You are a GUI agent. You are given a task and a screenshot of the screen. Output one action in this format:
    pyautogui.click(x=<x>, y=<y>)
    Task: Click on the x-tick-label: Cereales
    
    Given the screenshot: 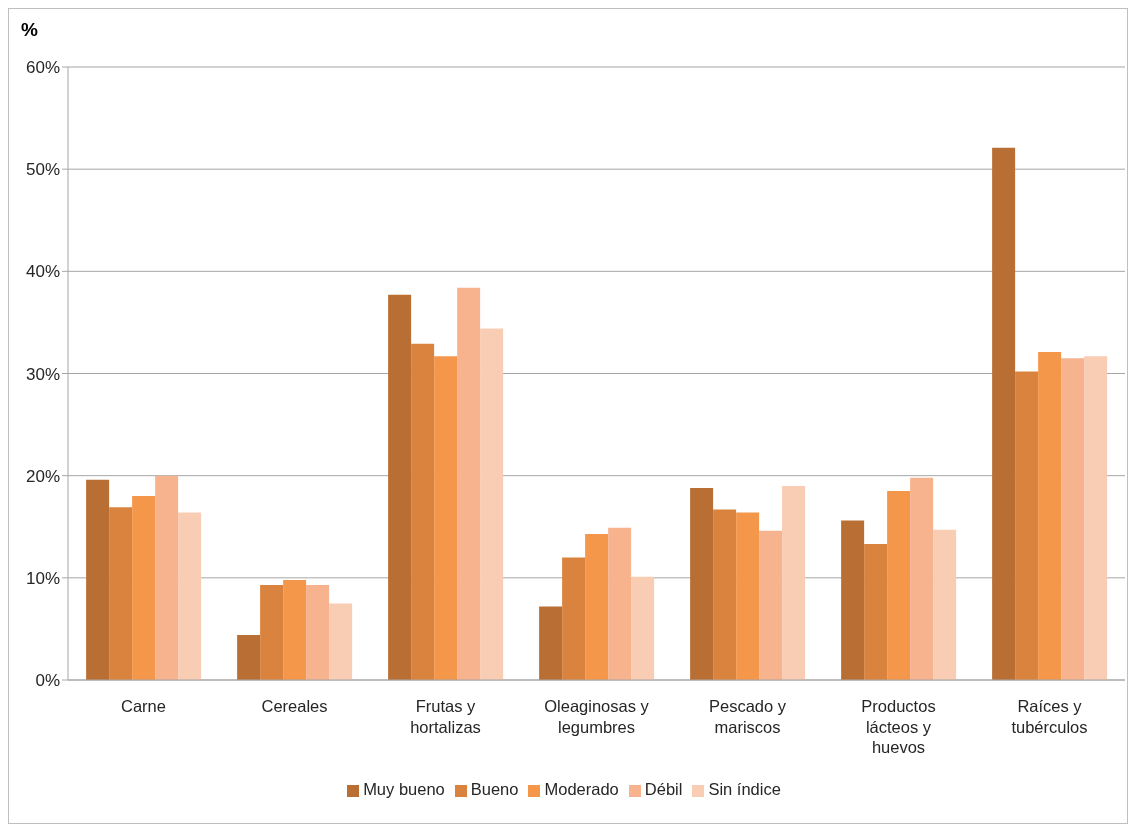 What is the action you would take?
    pyautogui.click(x=294, y=706)
    